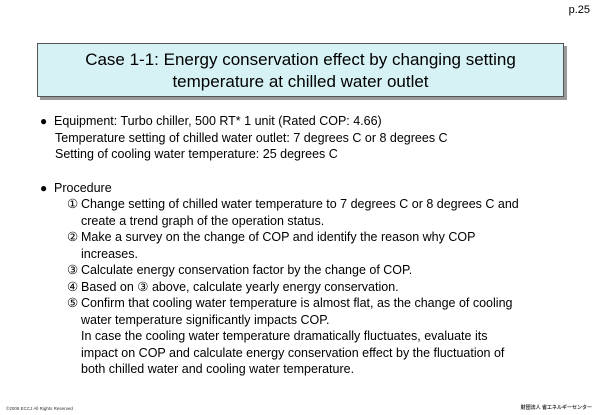  Describe the element at coordinates (300, 81) in the screenshot. I see `title-line-2: temperature at chilled water outlet` at that location.